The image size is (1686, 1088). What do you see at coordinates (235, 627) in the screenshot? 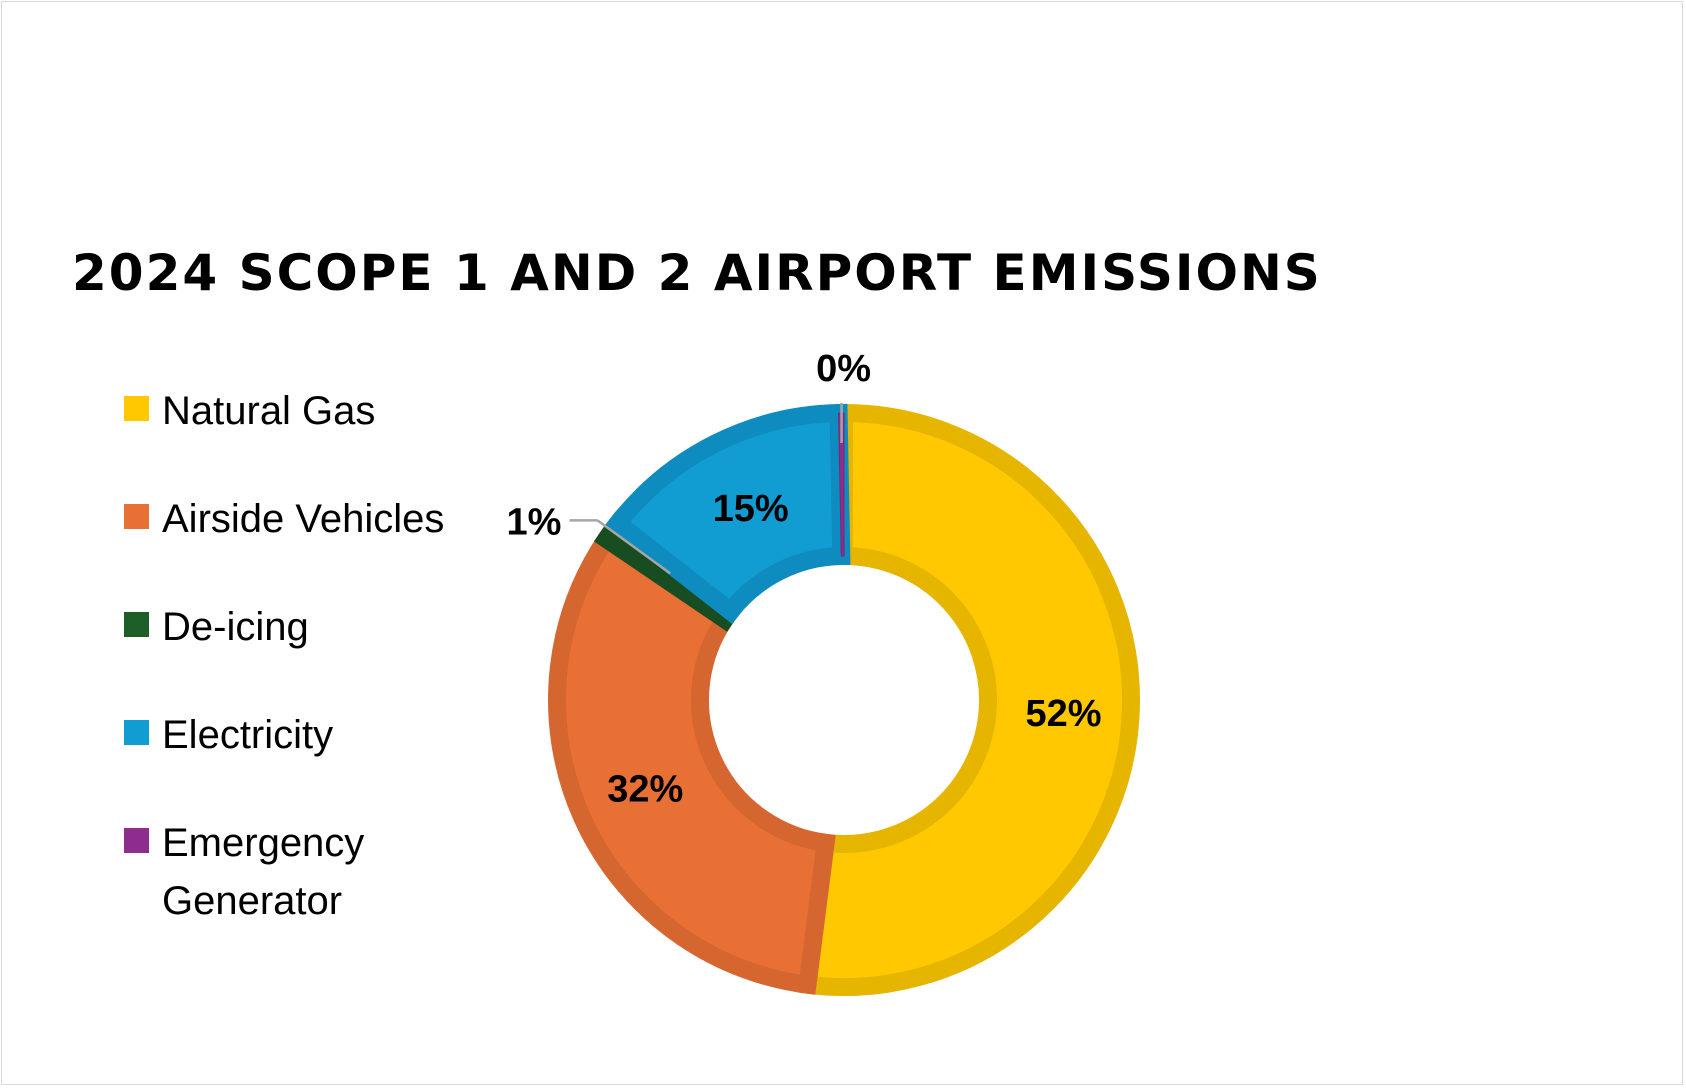
I see `legend-label: De-icing` at bounding box center [235, 627].